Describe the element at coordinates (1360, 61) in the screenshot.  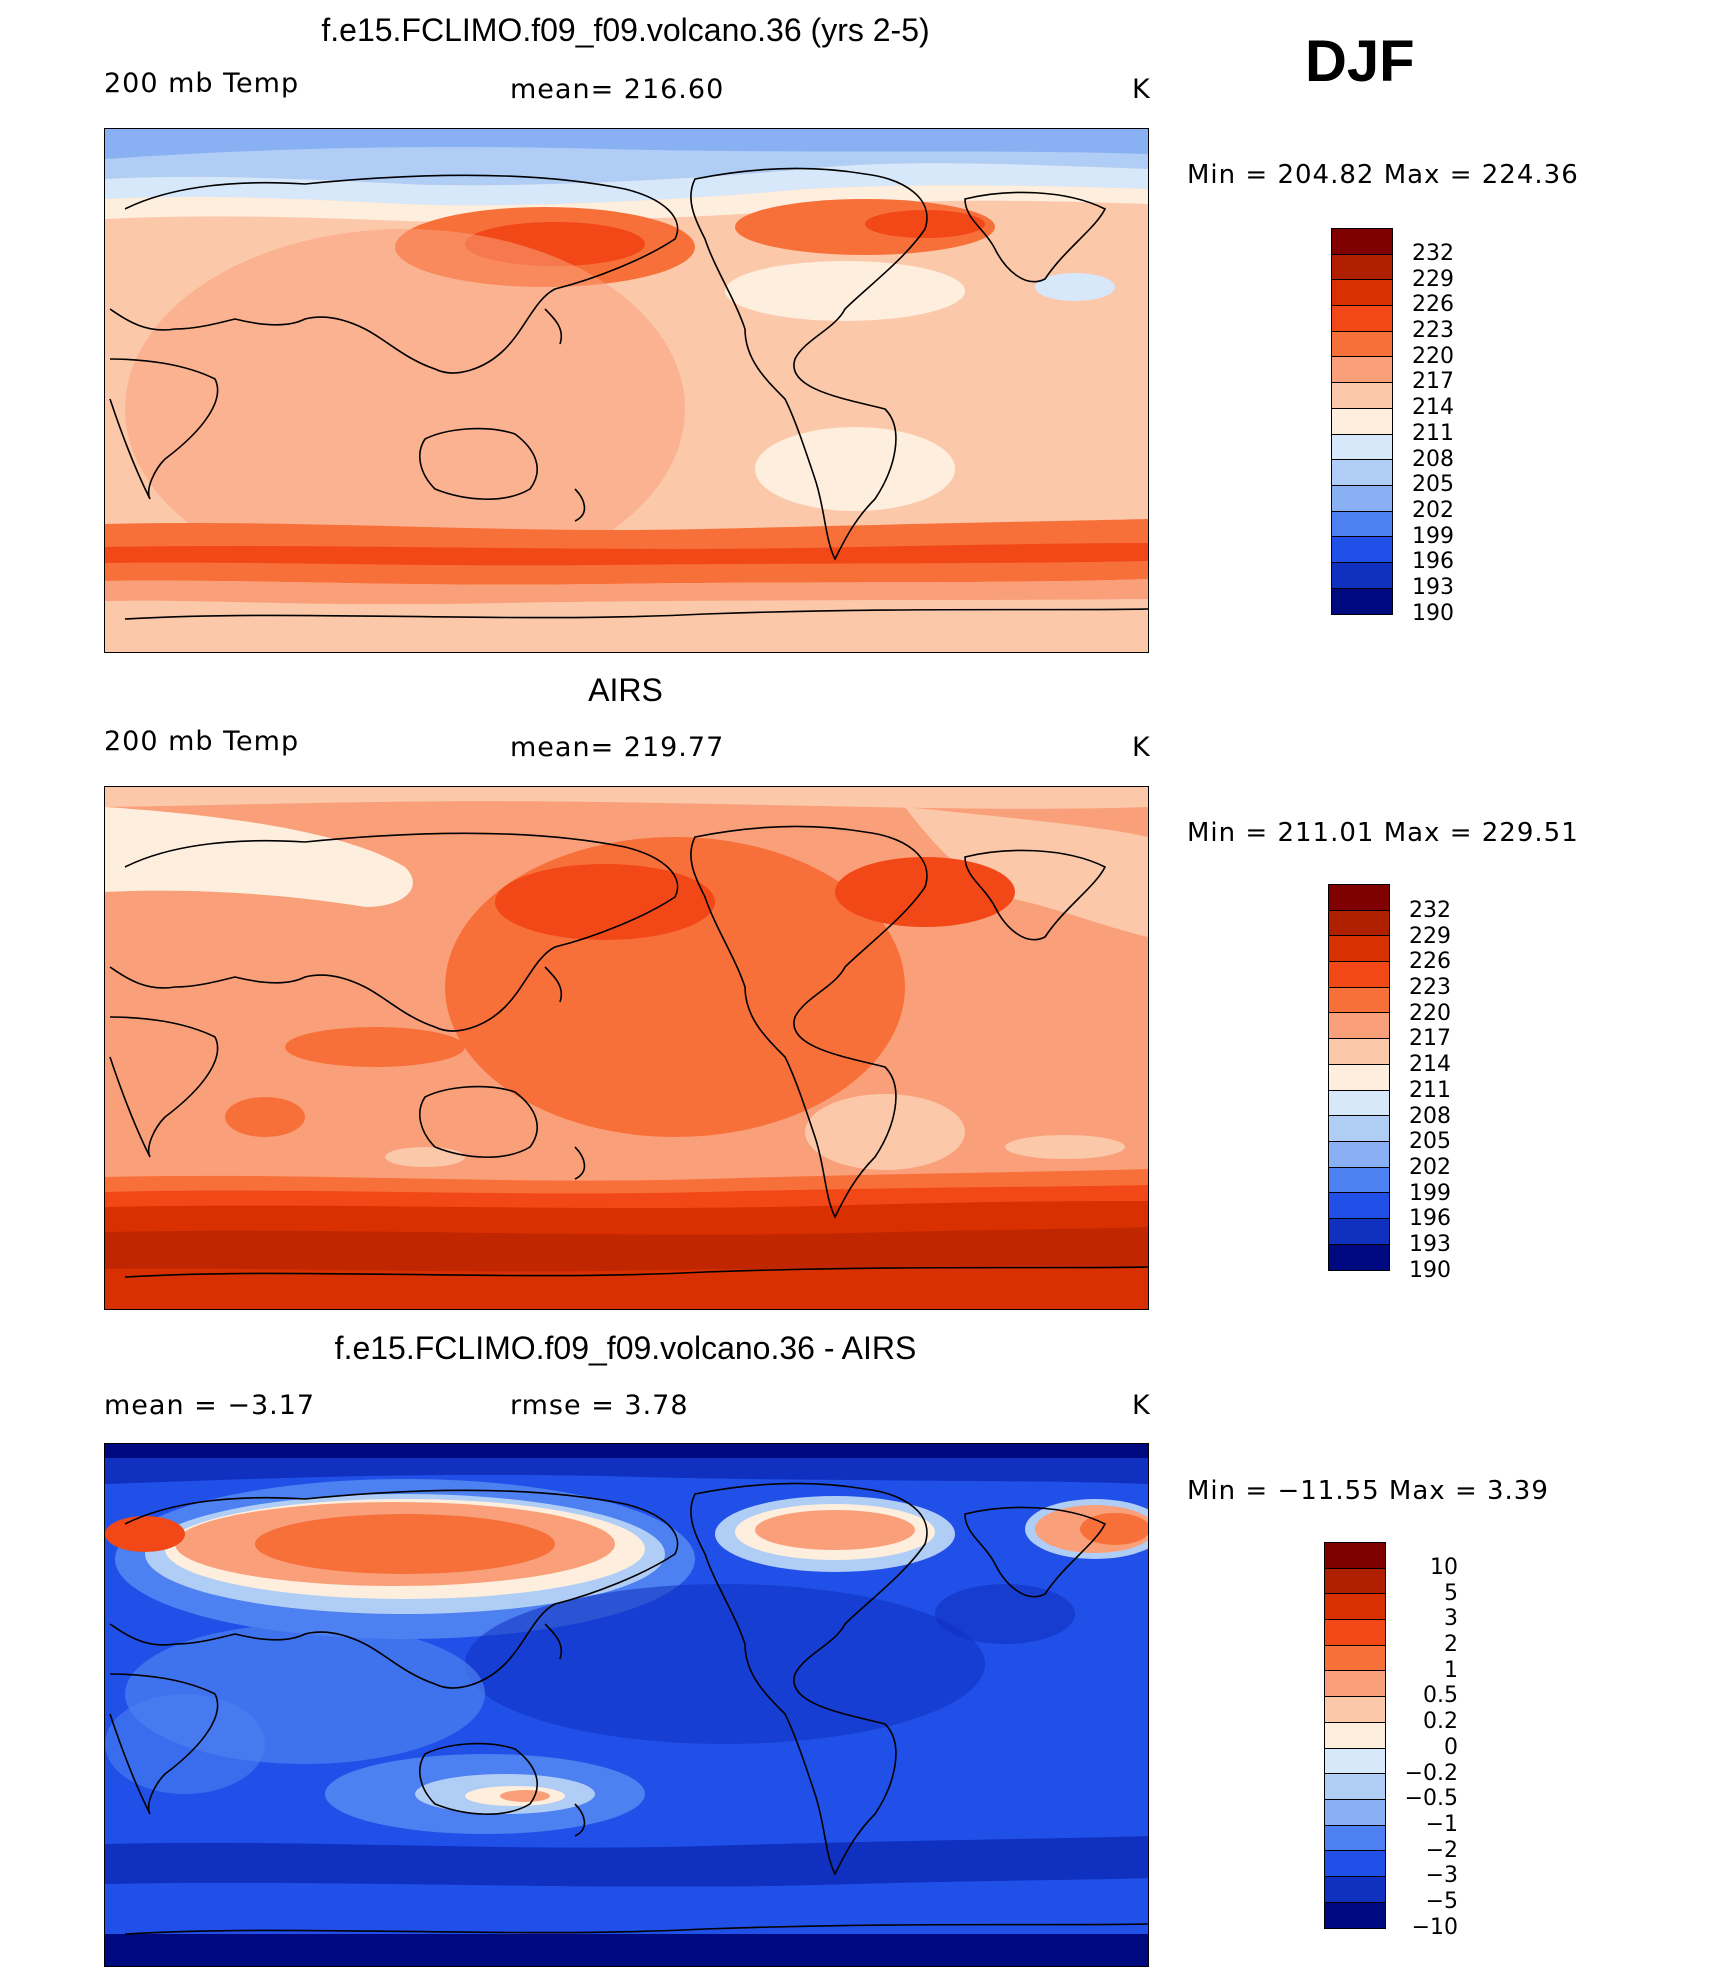
I see `season-label: DJF` at that location.